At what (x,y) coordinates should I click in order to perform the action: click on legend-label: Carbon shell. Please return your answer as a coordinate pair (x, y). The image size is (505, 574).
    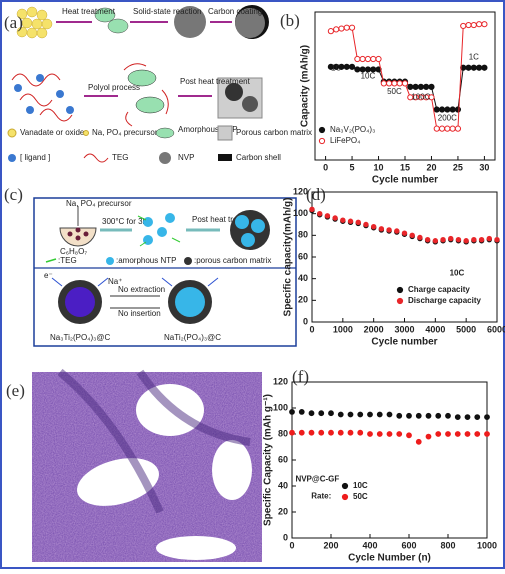
    Looking at the image, I should click on (258, 157).